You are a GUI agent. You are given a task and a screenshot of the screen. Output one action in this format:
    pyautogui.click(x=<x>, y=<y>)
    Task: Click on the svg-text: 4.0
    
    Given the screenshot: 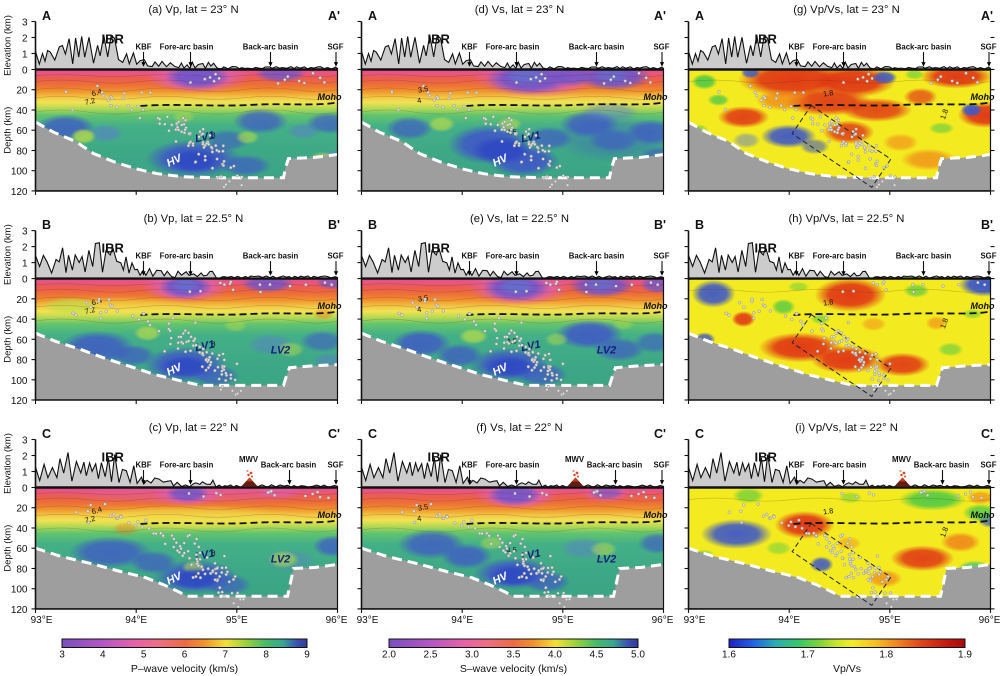 What is the action you would take?
    pyautogui.click(x=555, y=655)
    